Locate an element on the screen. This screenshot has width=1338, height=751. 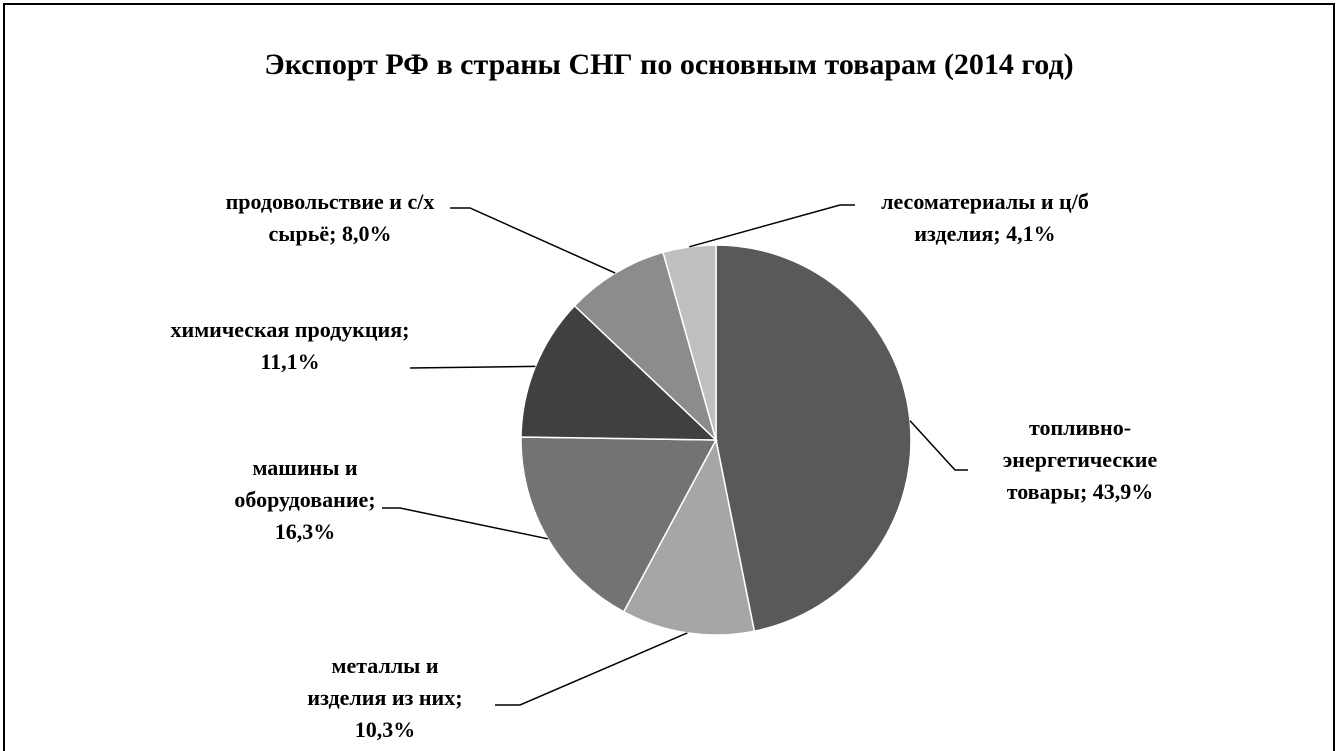
data-label: топливно-энергетические товары; 43,9% is located at coordinates (1080, 459).